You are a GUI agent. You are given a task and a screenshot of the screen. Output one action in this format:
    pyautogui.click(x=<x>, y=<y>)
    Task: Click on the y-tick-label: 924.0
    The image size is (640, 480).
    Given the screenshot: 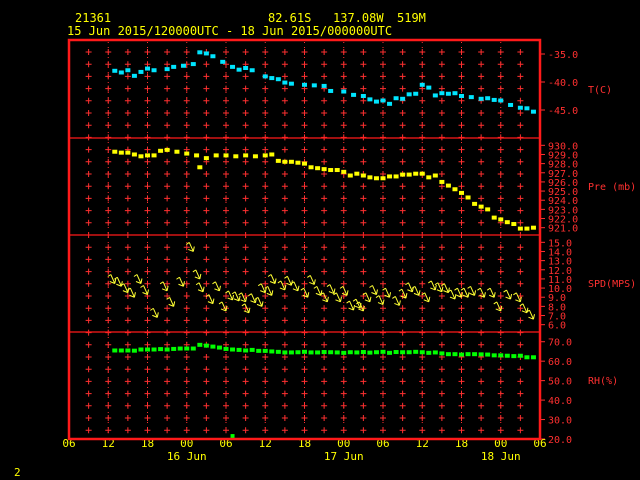 What is the action you would take?
    pyautogui.click(x=563, y=201)
    